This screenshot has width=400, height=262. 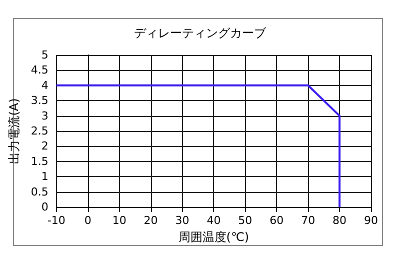 What do you see at coordinates (39, 161) in the screenshot?
I see `y-tick-label: 1.5` at bounding box center [39, 161].